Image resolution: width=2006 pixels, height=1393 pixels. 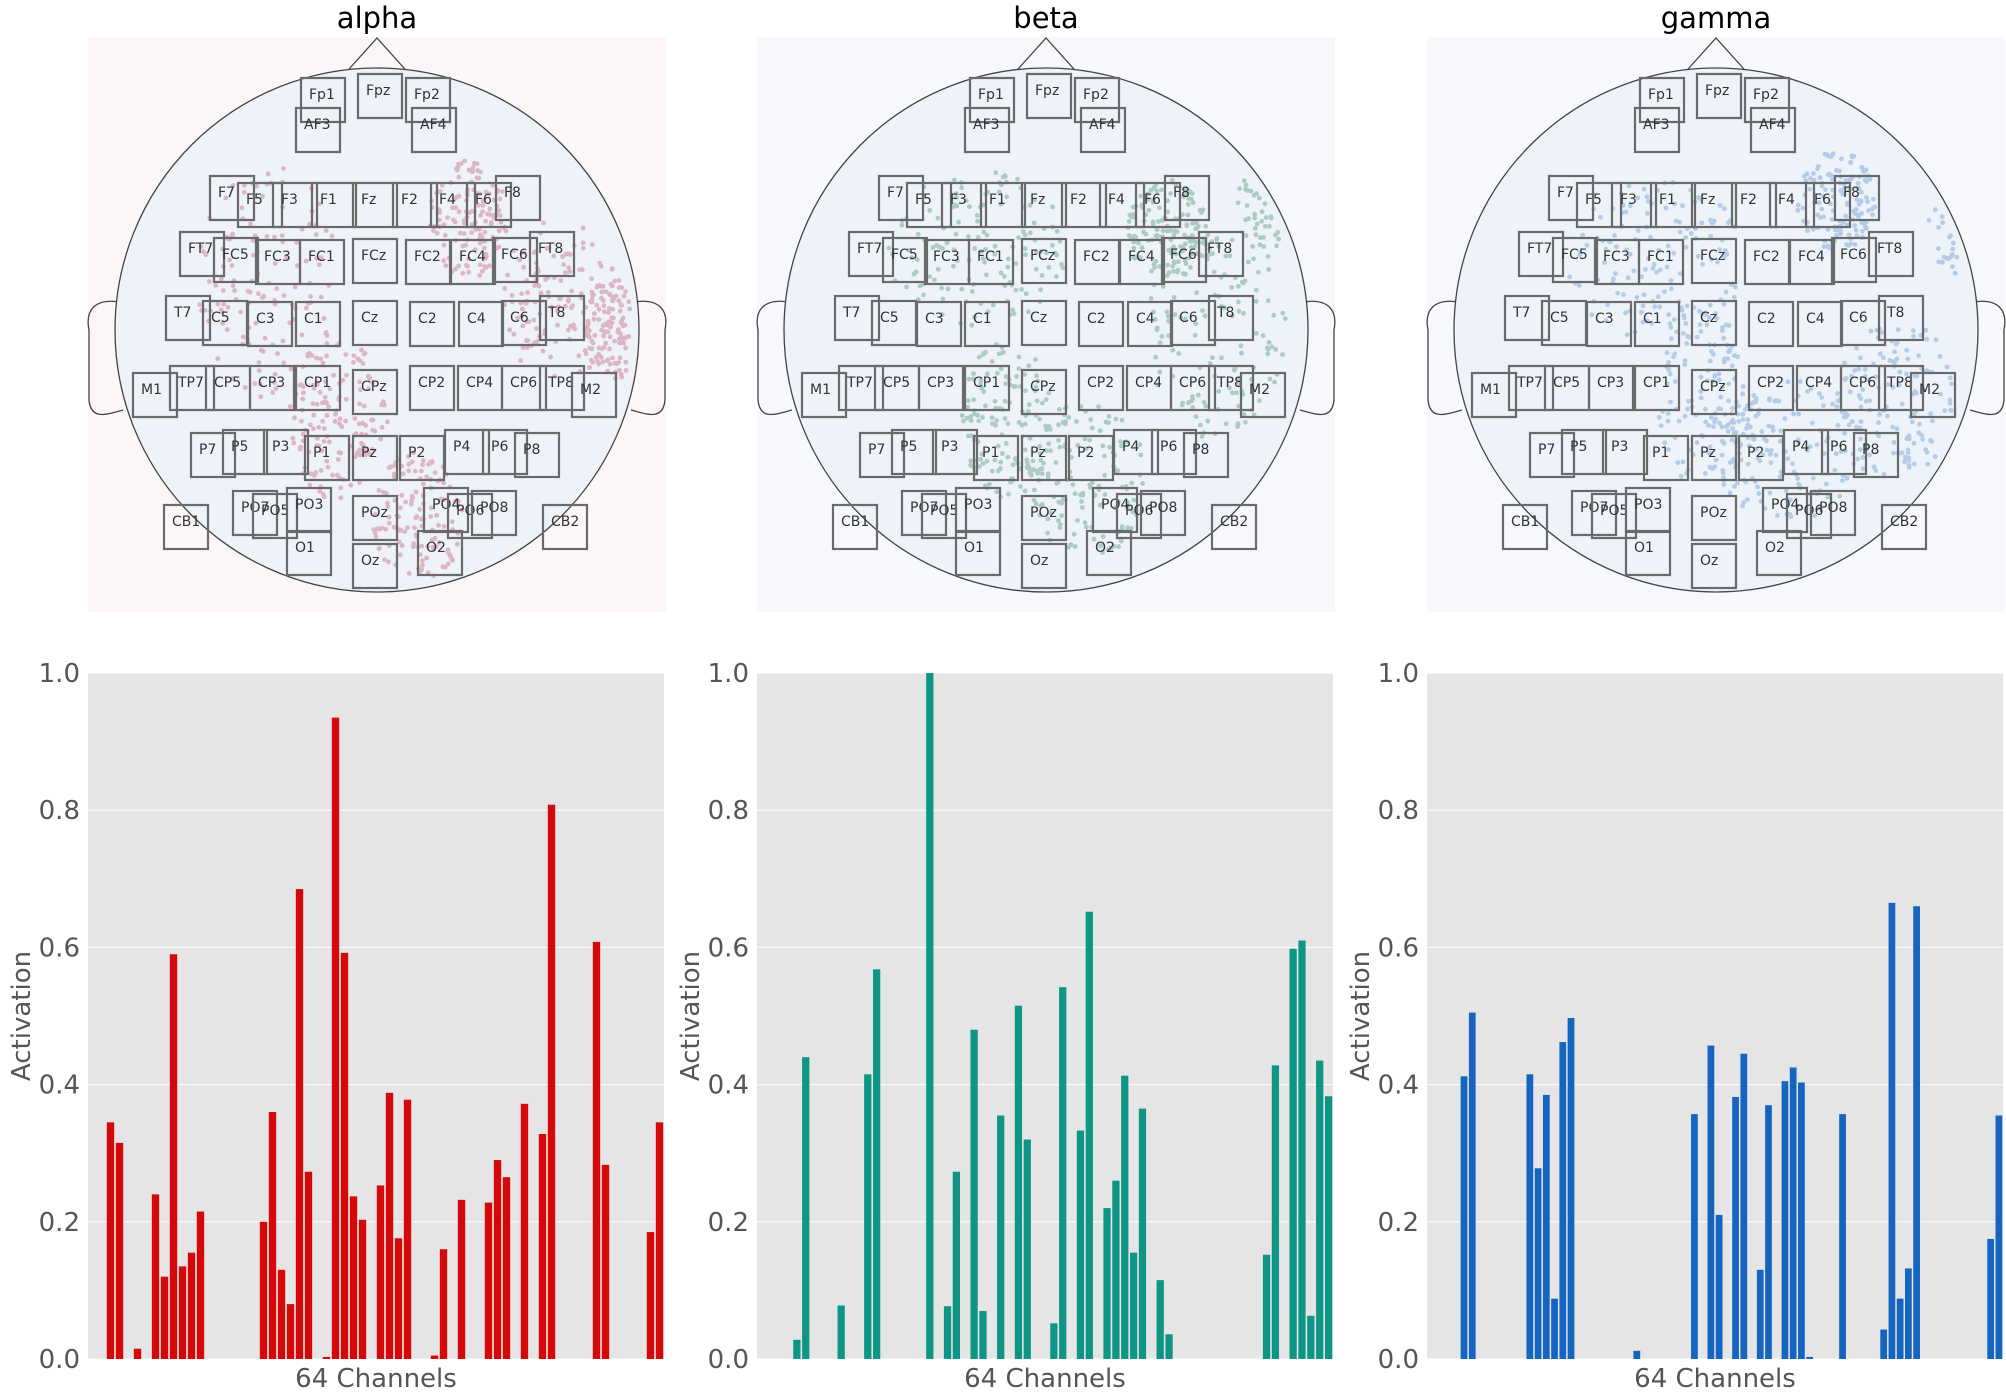 I want to click on electrode-label: Oz, so click(x=370, y=561).